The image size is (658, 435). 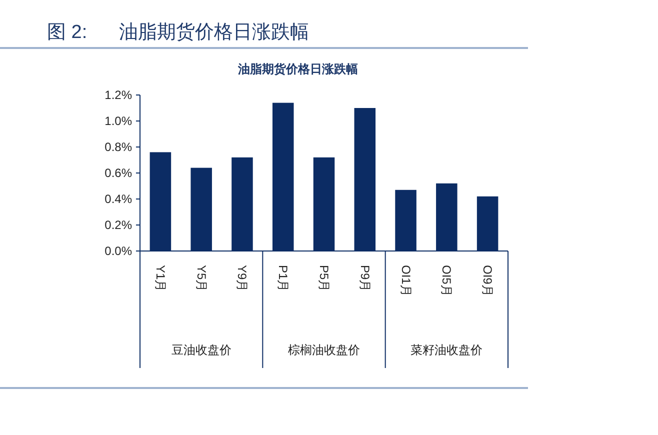 What do you see at coordinates (324, 278) in the screenshot?
I see `x-tick-label: P5月` at bounding box center [324, 278].